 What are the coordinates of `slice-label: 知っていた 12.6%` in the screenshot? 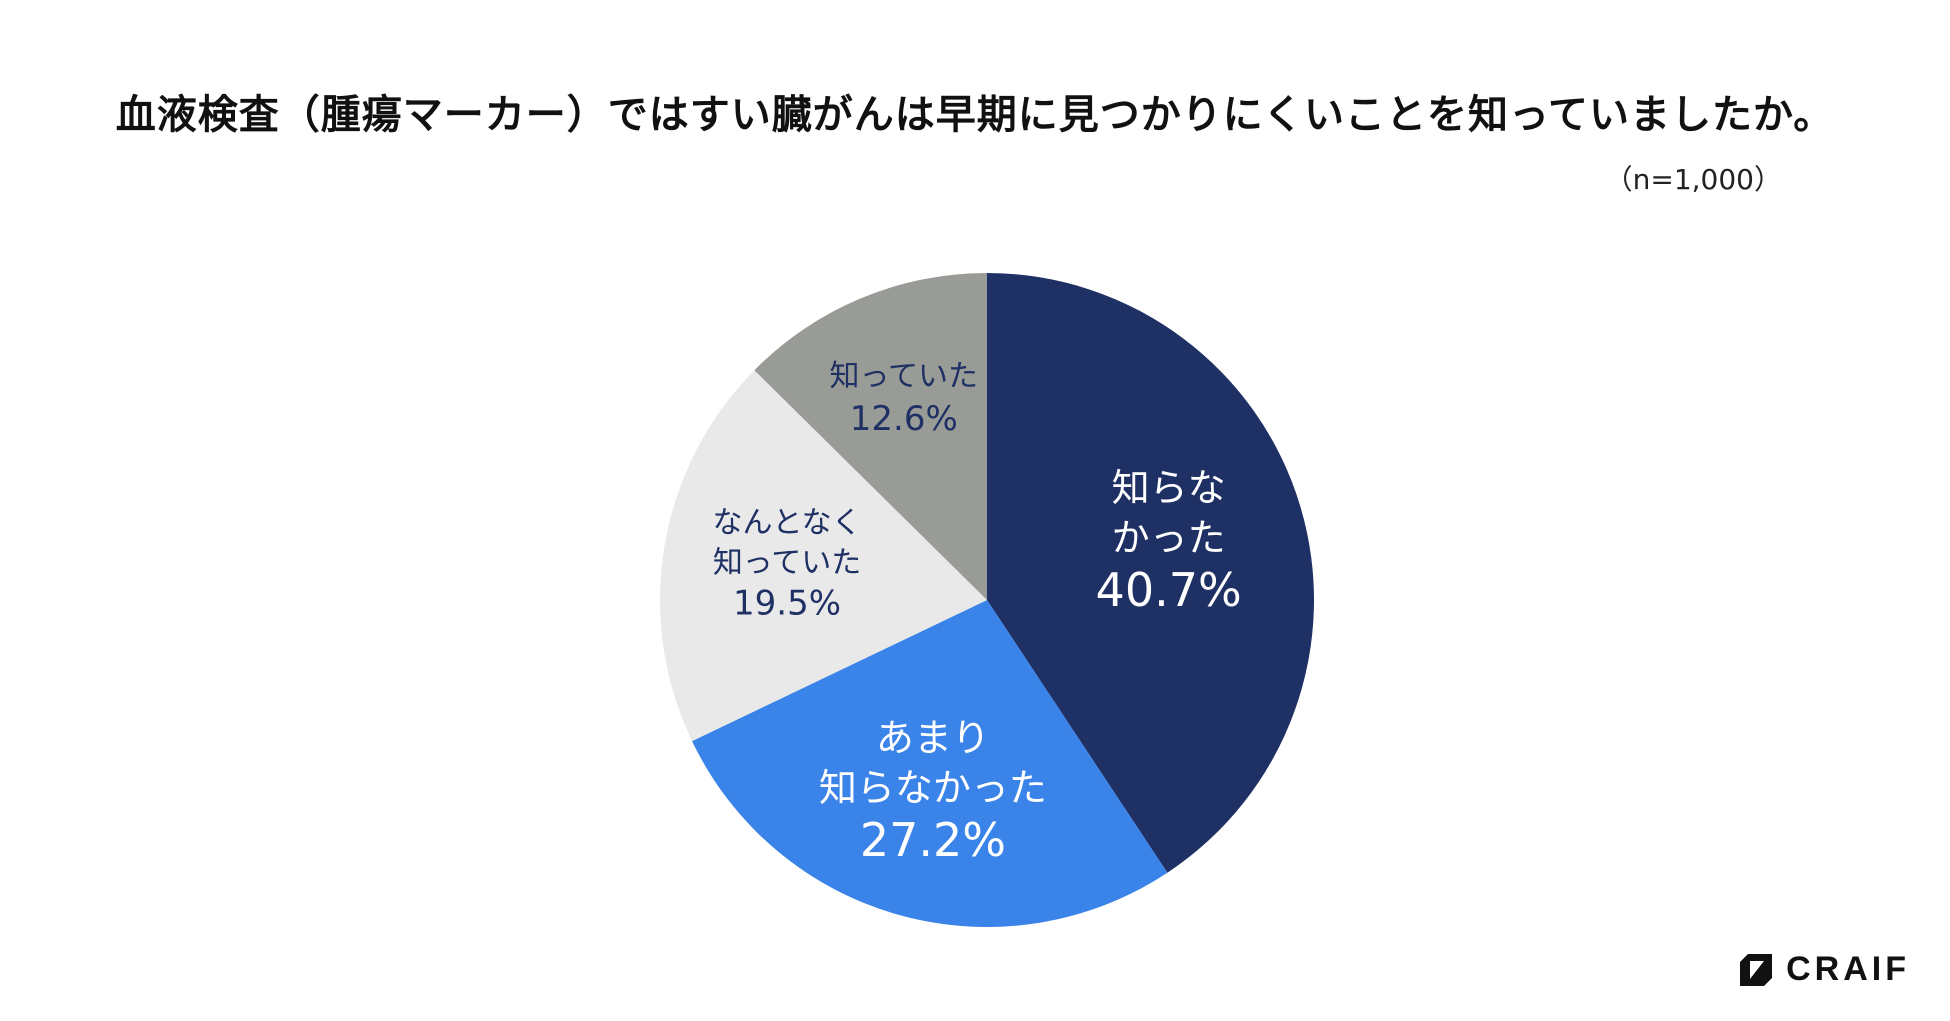 It's located at (904, 399).